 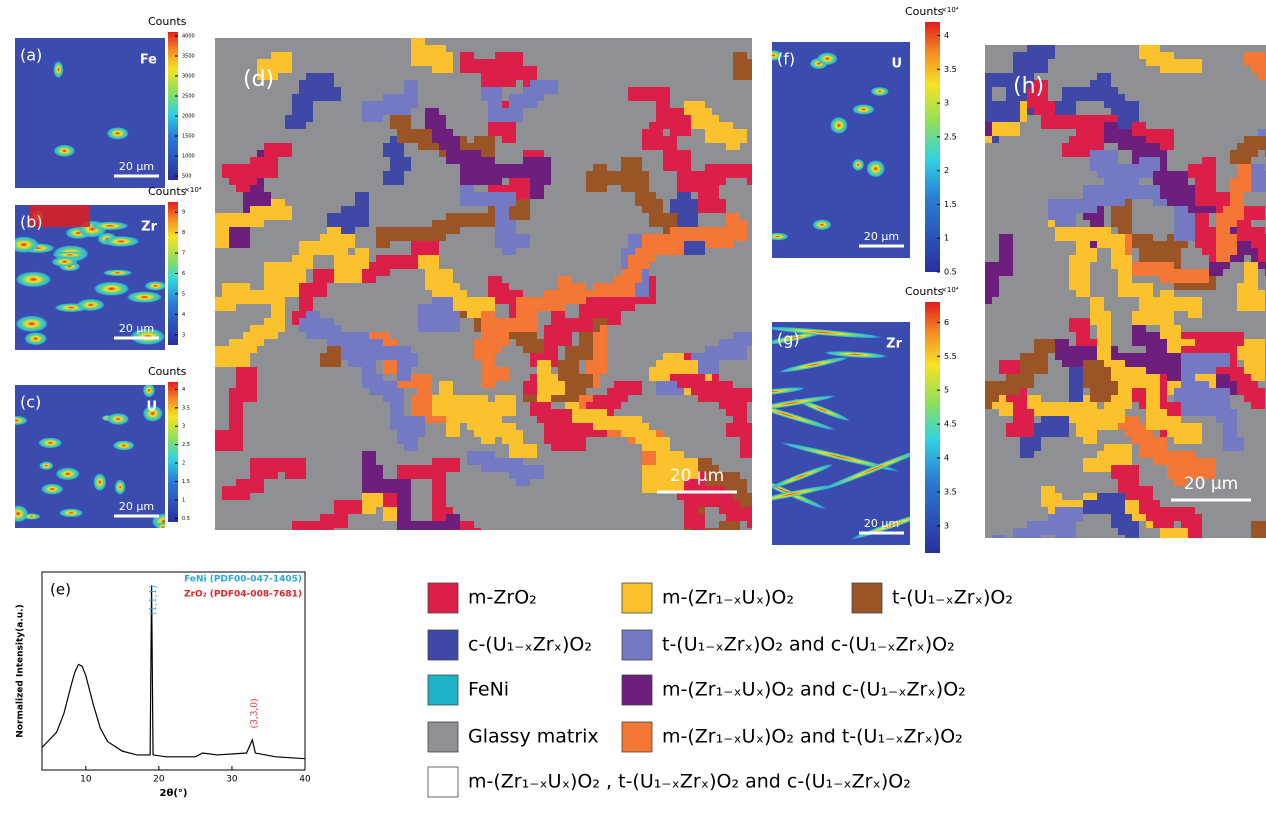 What do you see at coordinates (183, 274) in the screenshot?
I see `colorbar-tick-label: 6` at bounding box center [183, 274].